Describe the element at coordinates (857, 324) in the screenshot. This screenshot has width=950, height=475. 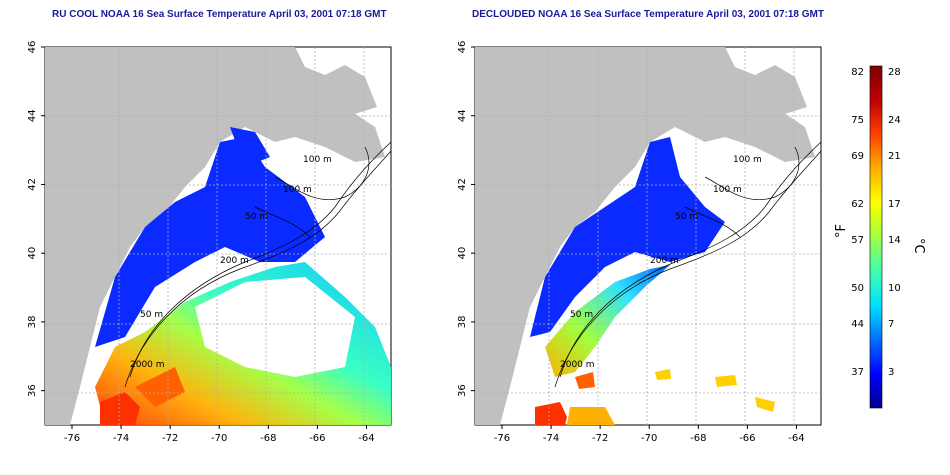
I see `fahrenheit-tick-label: 44` at that location.